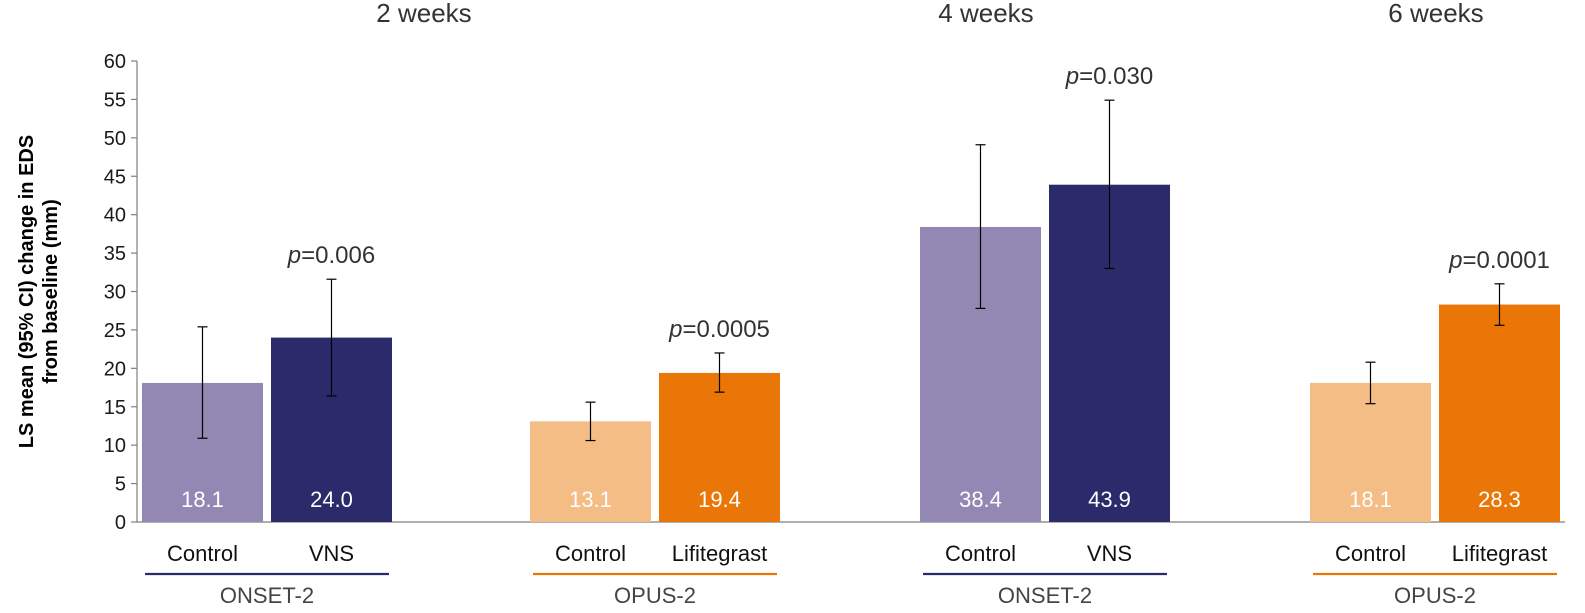  I want to click on time-point-label-4-weeks: 4 weeks, so click(985, 14).